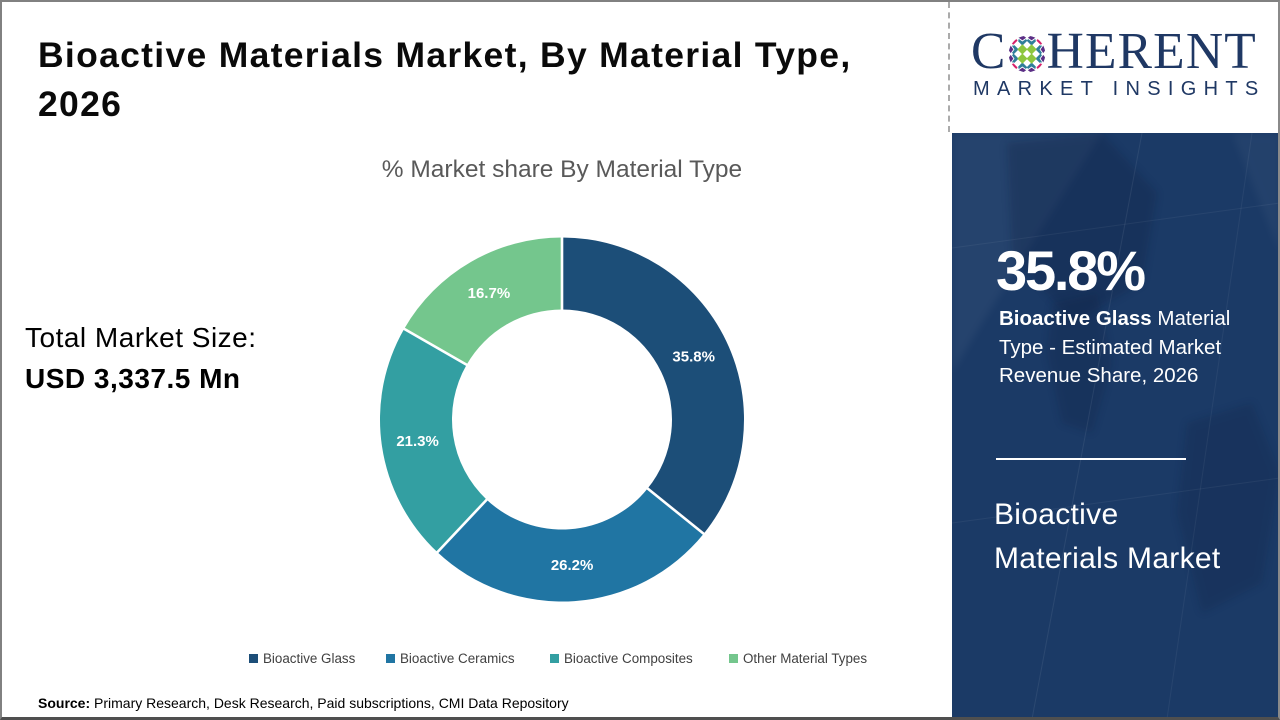  Describe the element at coordinates (417, 441) in the screenshot. I see `svg-text: 21.3%` at that location.